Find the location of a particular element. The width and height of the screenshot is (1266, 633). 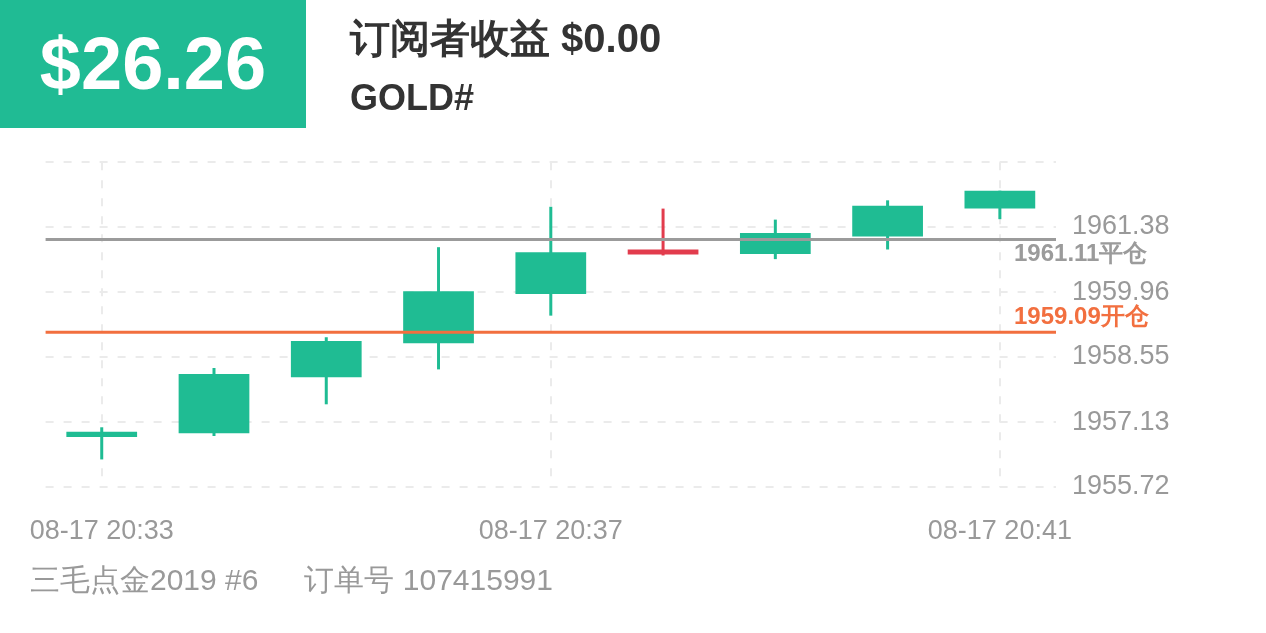

candlestick is located at coordinates (102, 443).